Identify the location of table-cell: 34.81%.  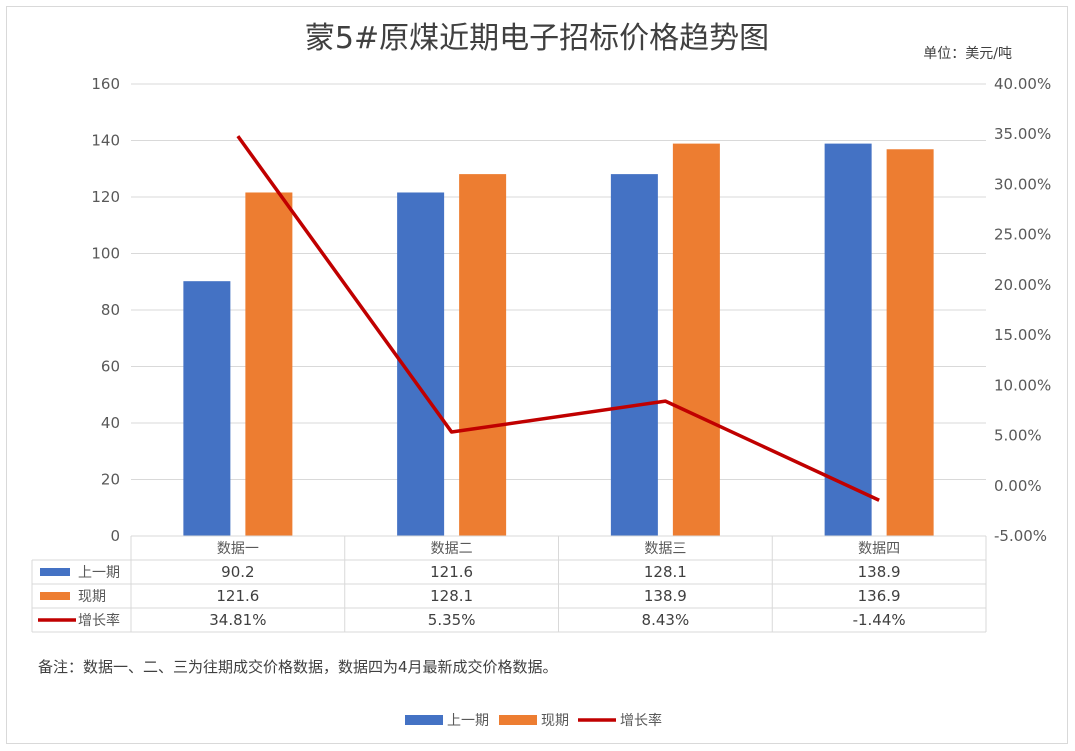
(237, 620).